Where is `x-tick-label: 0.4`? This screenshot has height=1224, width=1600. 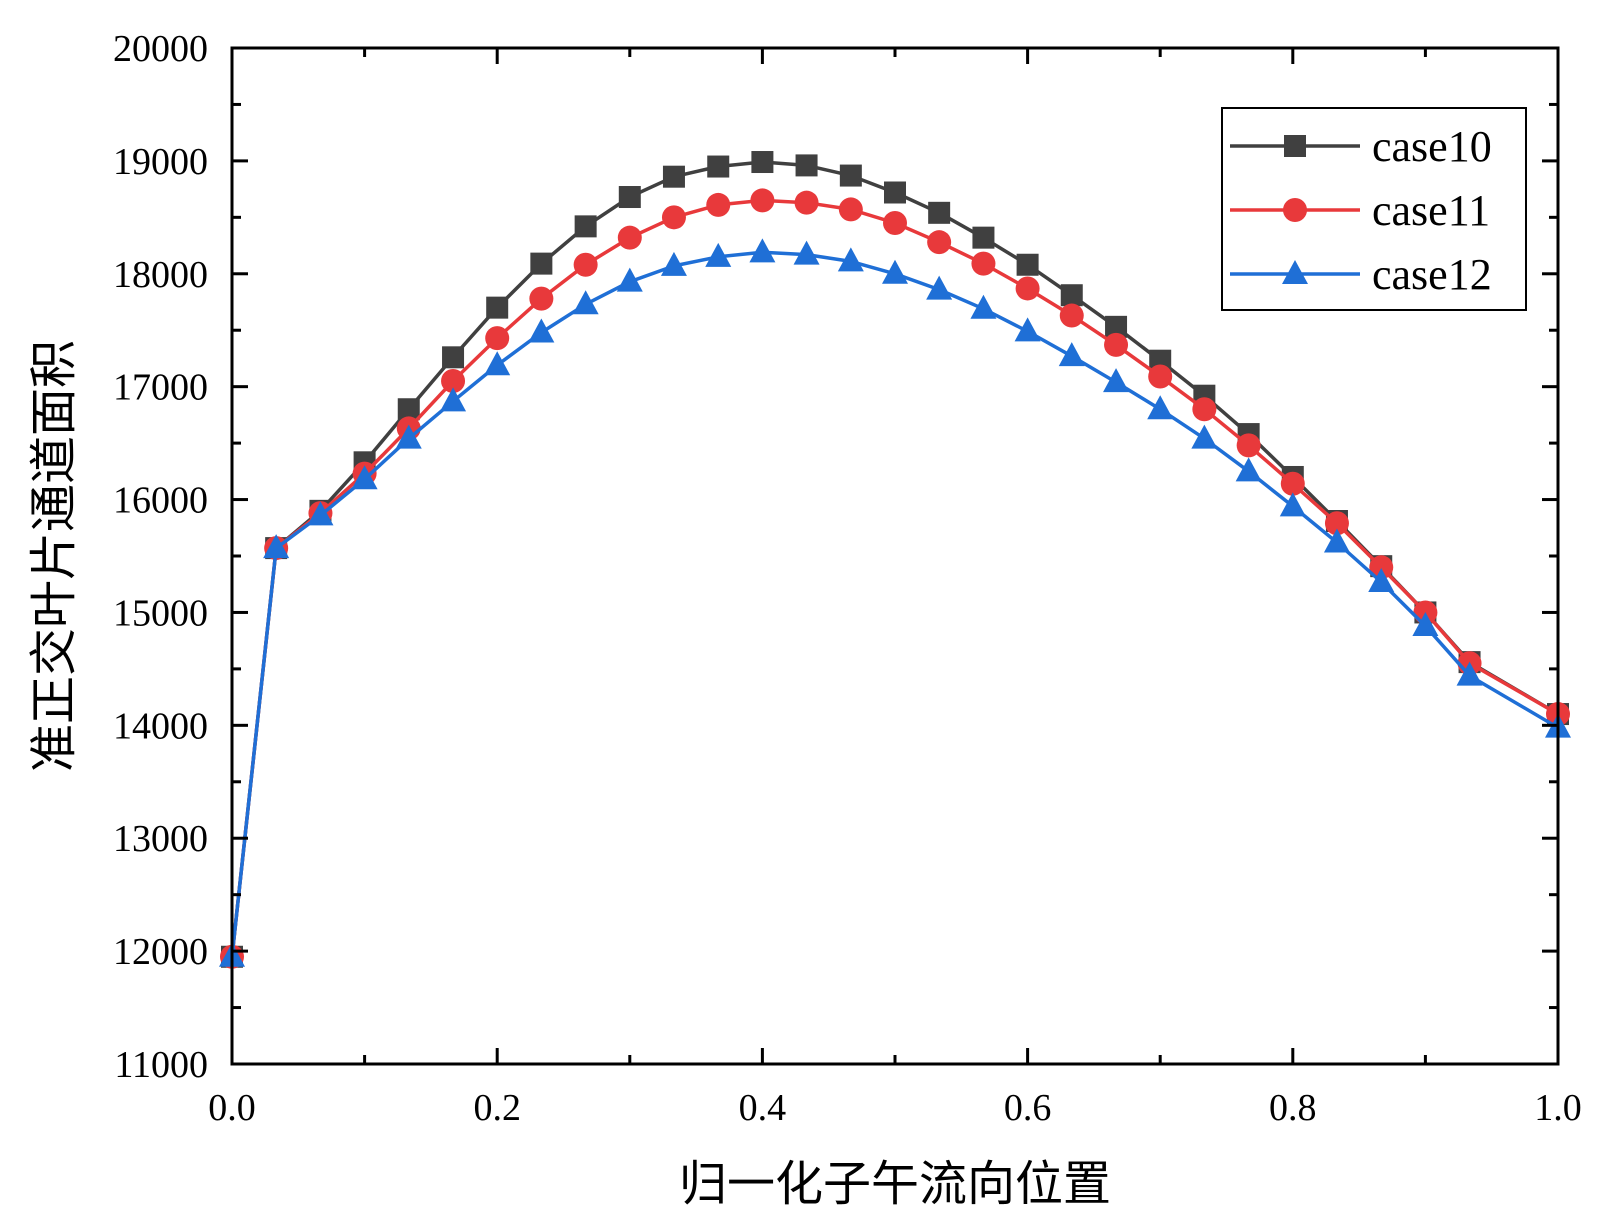 x-tick-label: 0.4 is located at coordinates (763, 1108).